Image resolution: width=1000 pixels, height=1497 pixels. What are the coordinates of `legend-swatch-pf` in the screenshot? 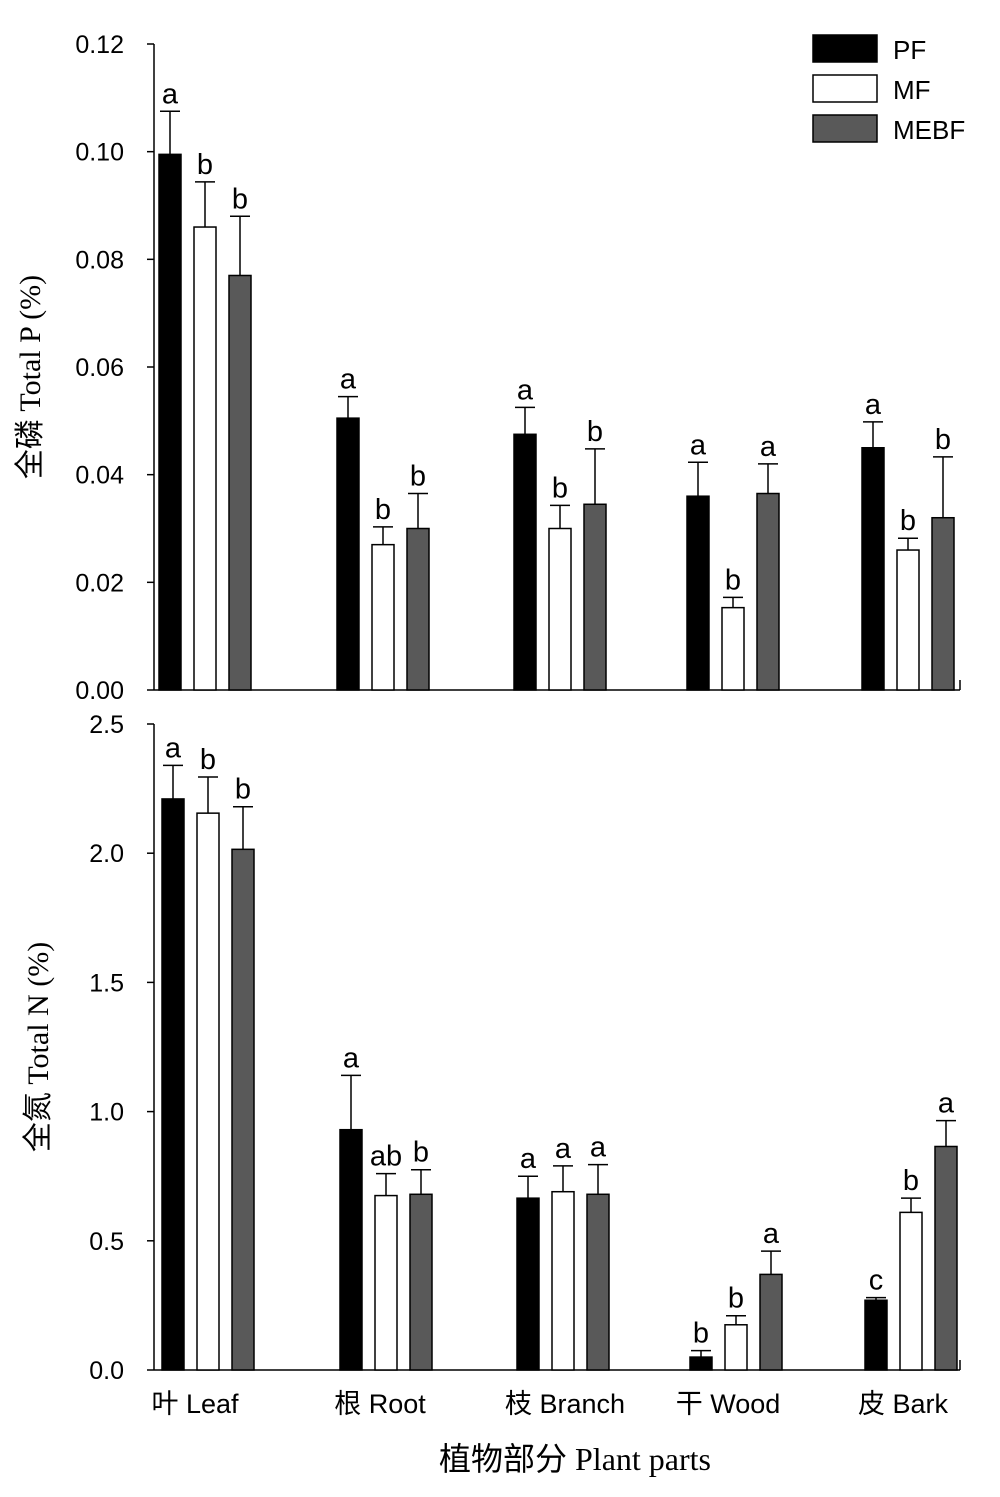 It's located at (845, 48).